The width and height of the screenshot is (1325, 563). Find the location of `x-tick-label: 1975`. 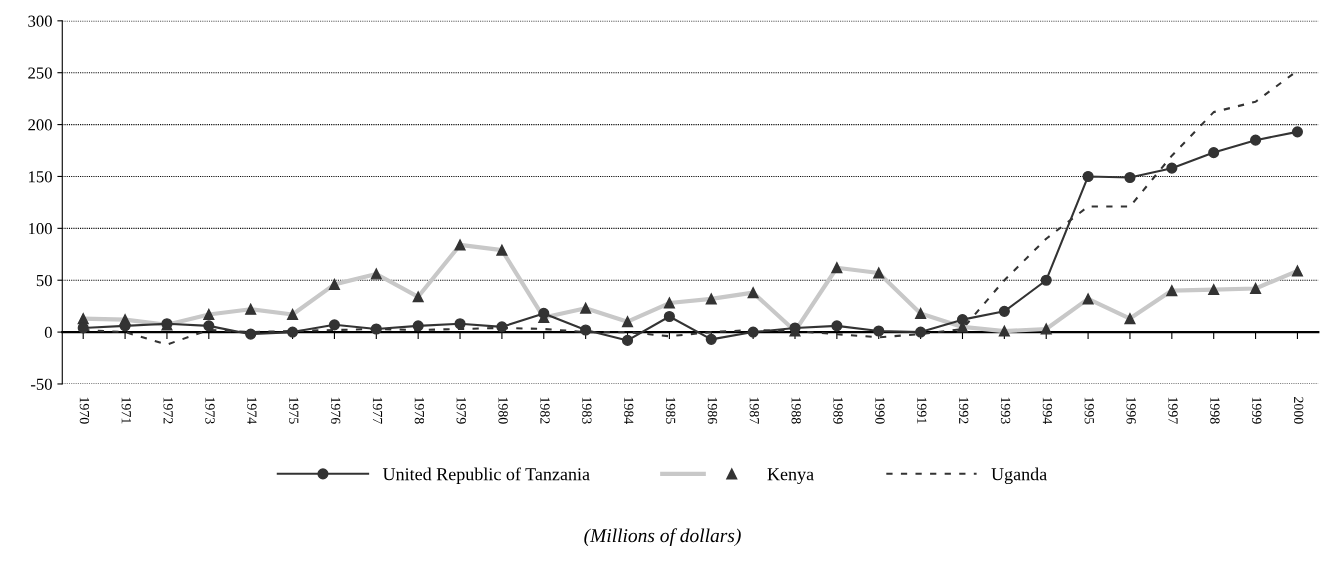

x-tick-label: 1975 is located at coordinates (294, 410).